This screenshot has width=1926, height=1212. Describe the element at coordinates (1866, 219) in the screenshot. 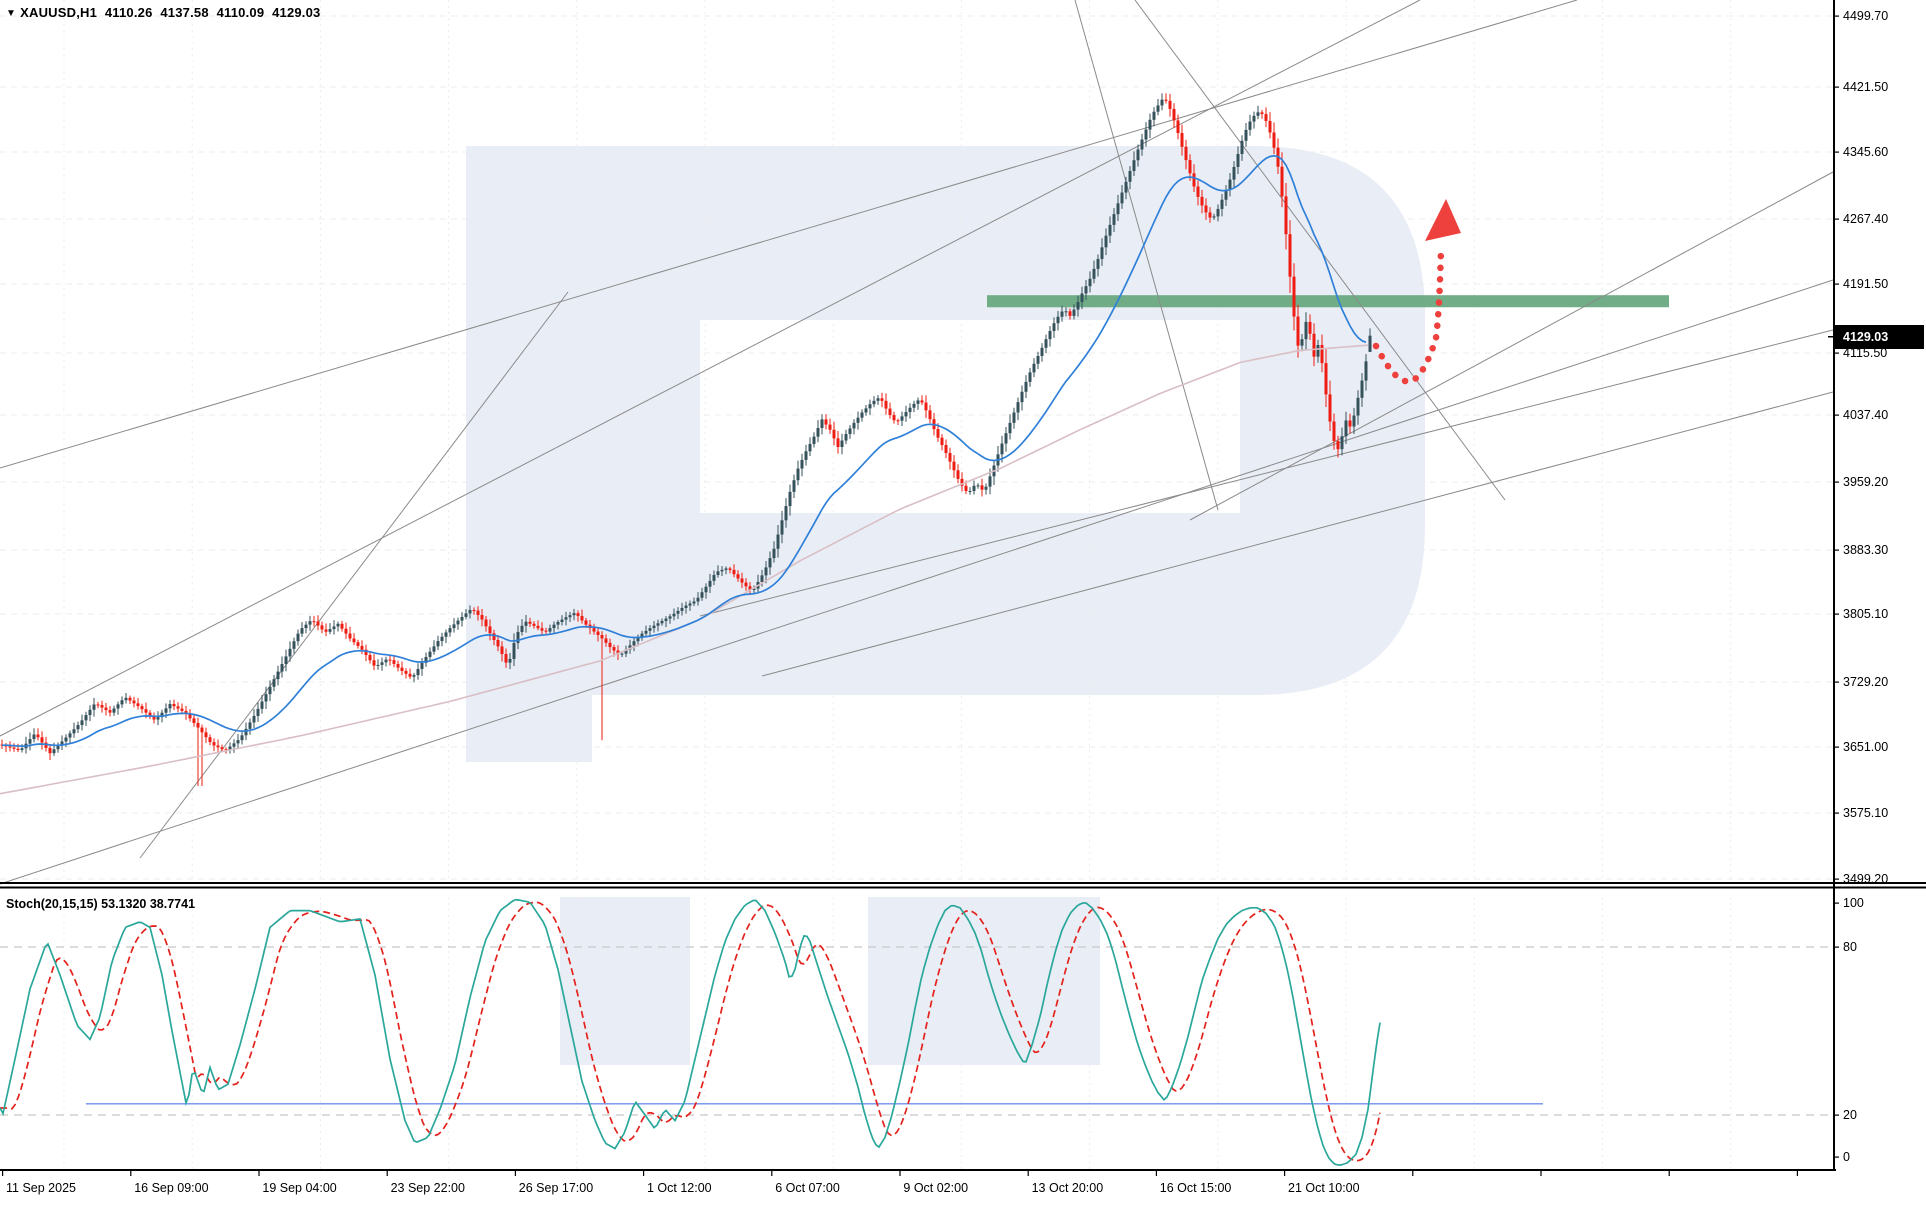

I see `price-axis-label: 4267.40` at that location.